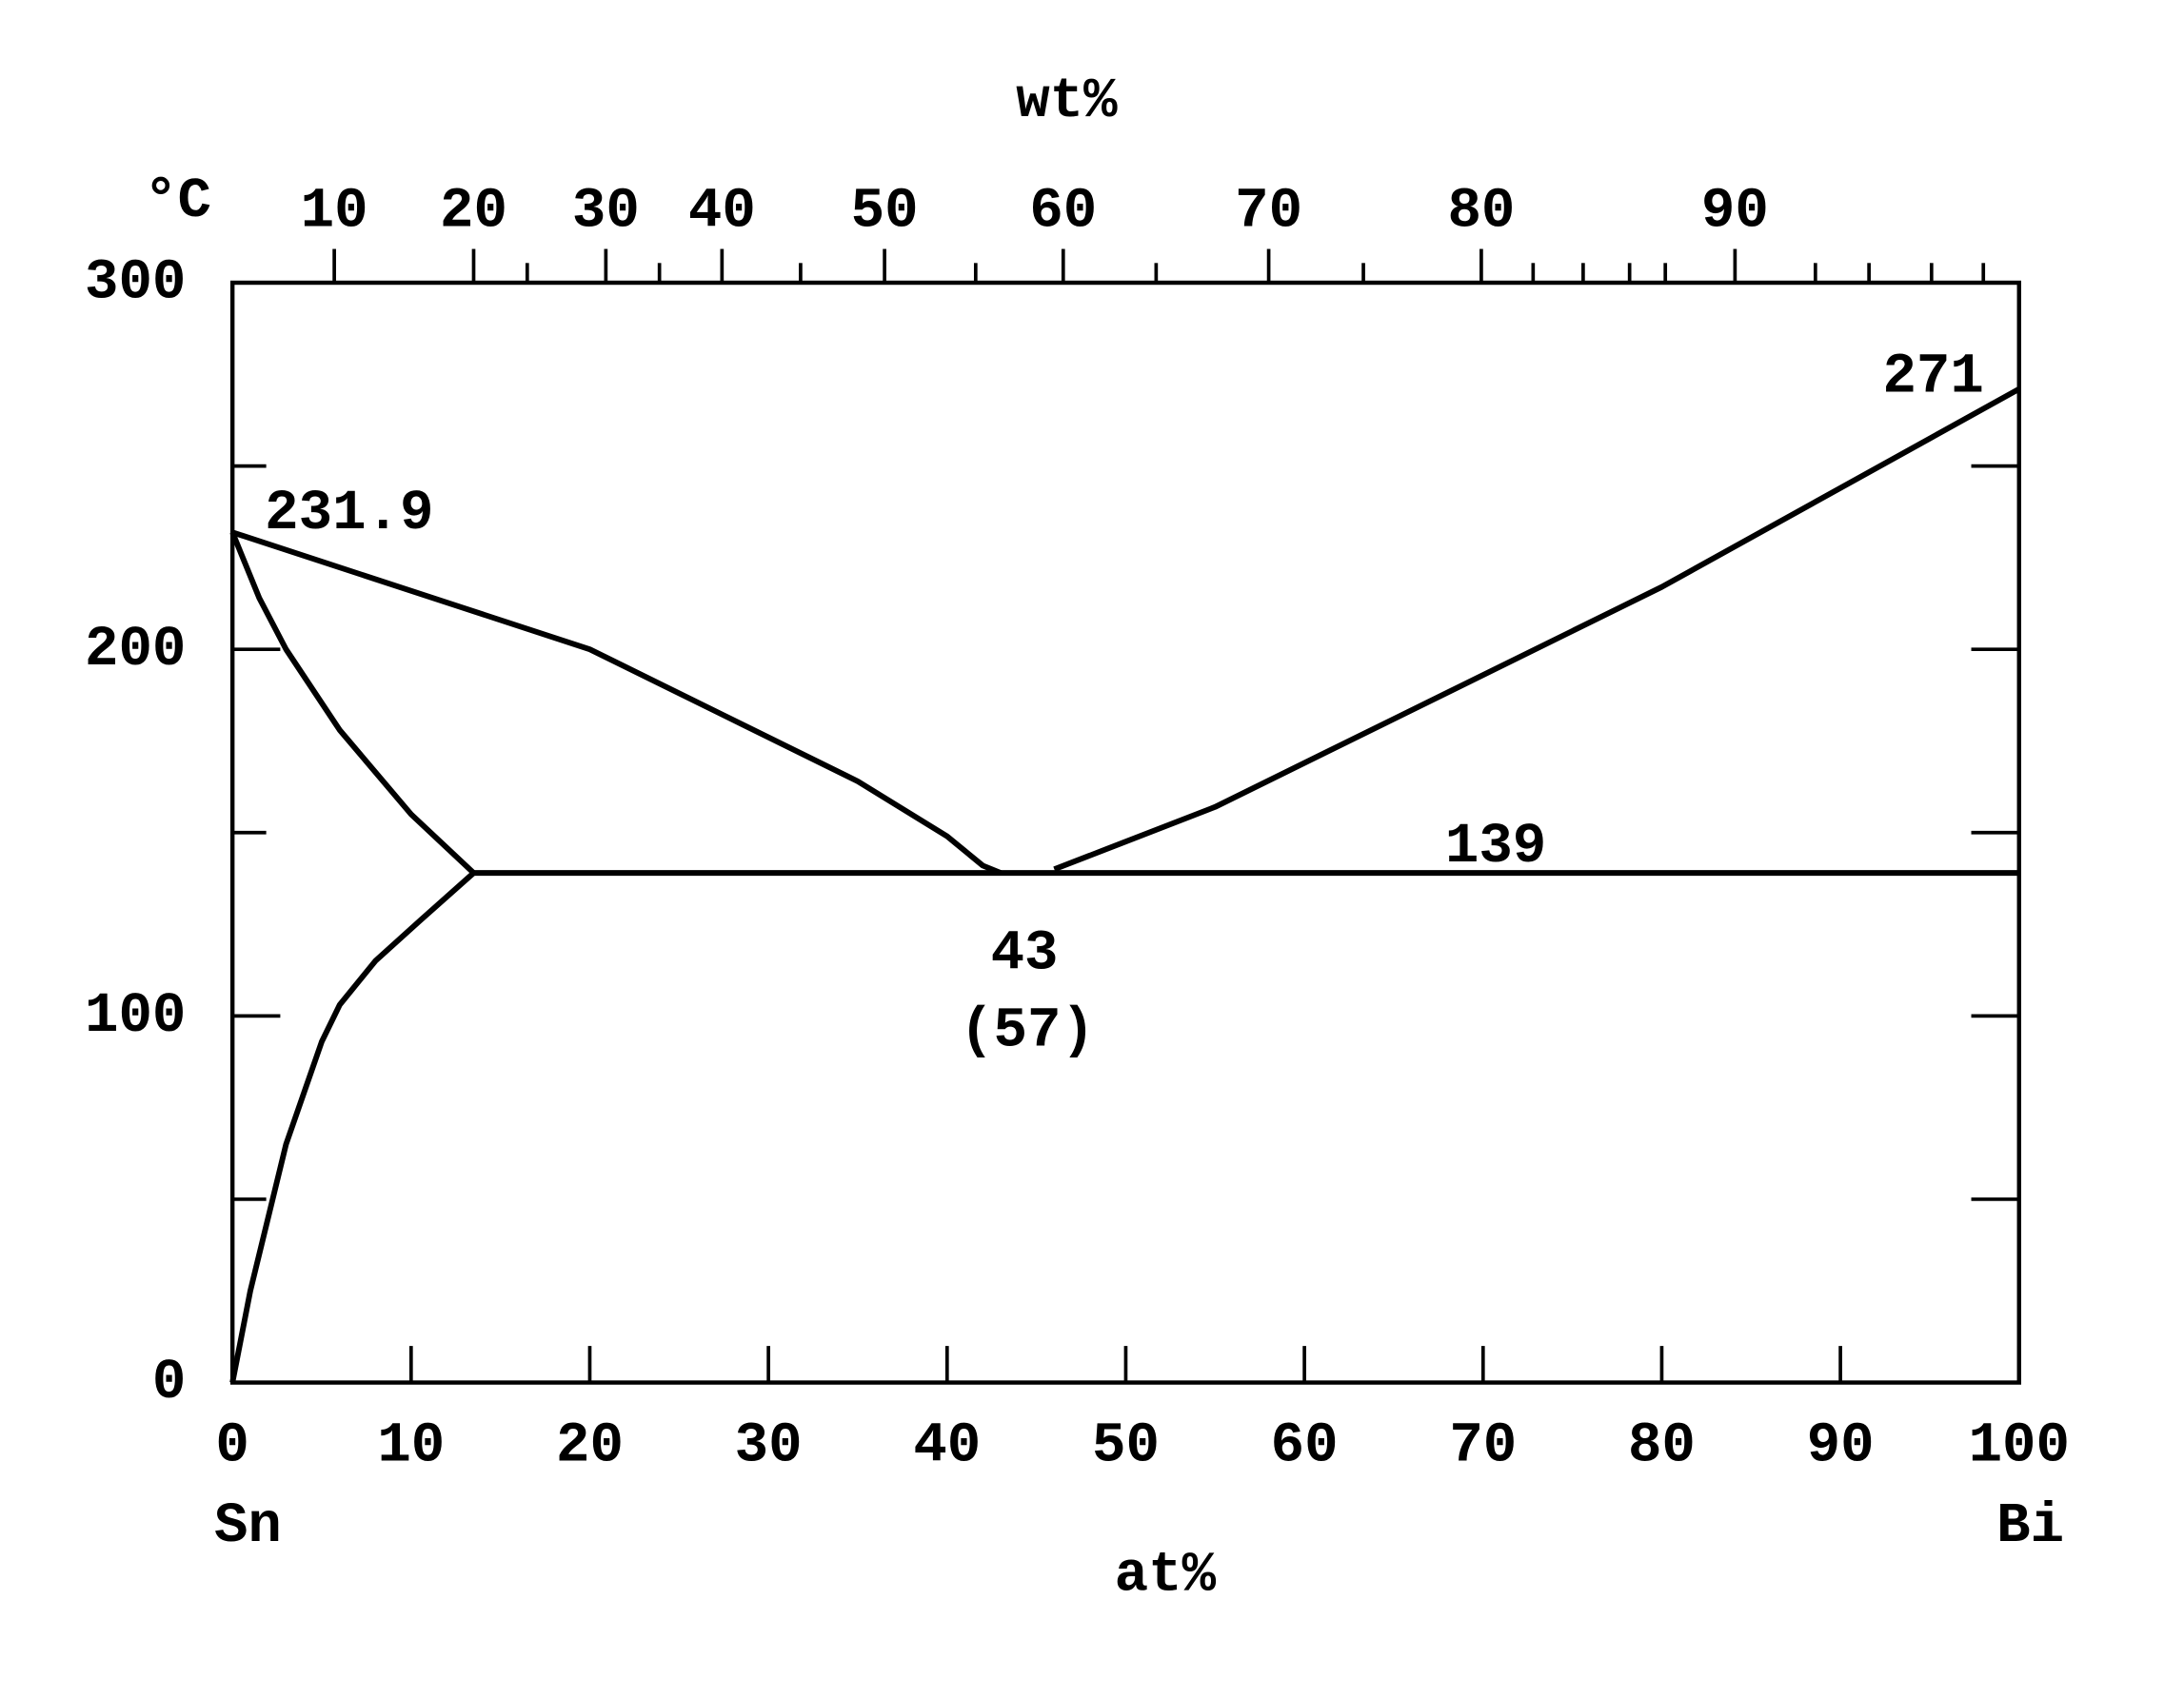  Describe the element at coordinates (334, 211) in the screenshot. I see `x2-tick-label: 10` at that location.